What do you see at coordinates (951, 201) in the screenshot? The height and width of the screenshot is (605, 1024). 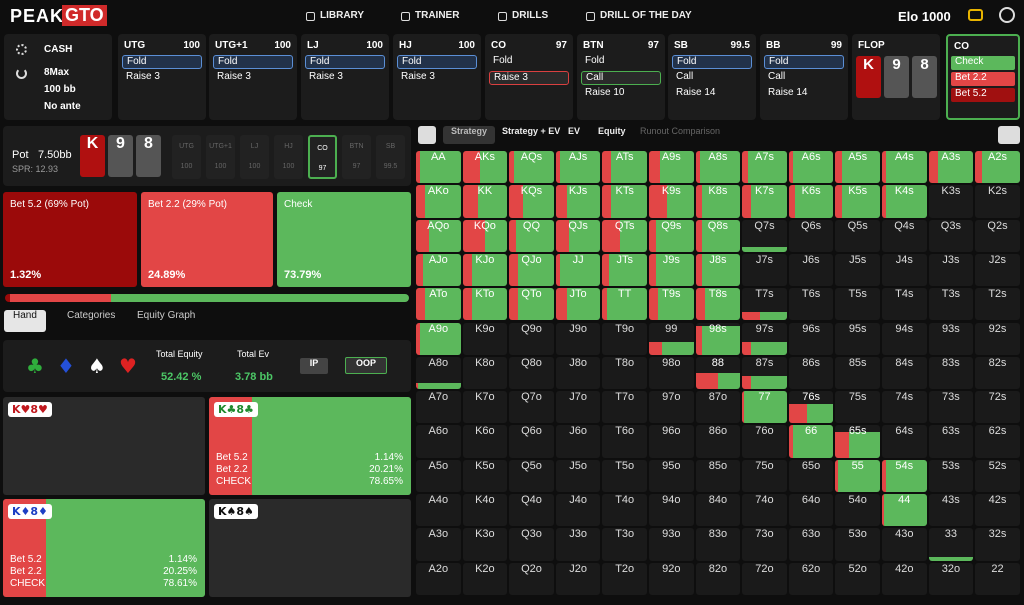 I see `hand-cell: K3s` at bounding box center [951, 201].